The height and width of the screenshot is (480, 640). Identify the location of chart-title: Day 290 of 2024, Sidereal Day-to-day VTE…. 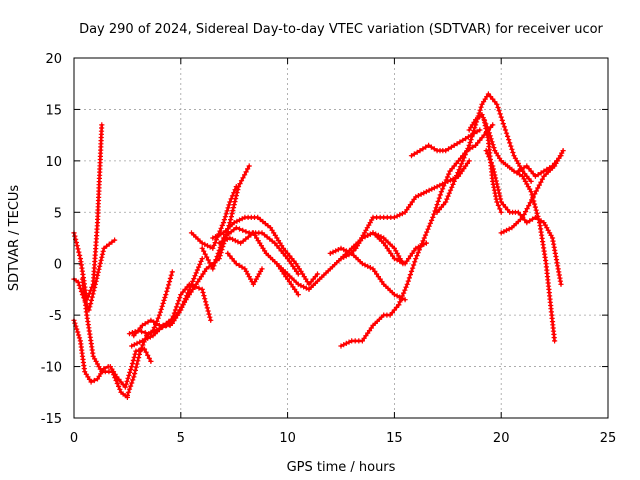
(341, 29).